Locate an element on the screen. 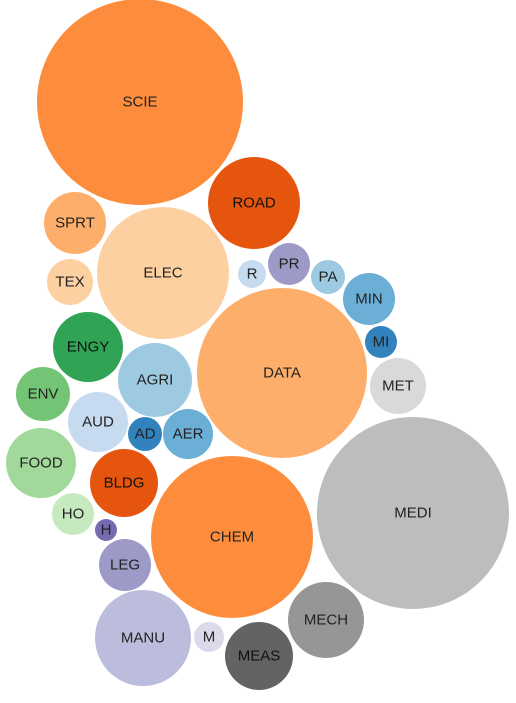 This screenshot has width=516, height=703. bubble-label-env: ENV is located at coordinates (43, 394).